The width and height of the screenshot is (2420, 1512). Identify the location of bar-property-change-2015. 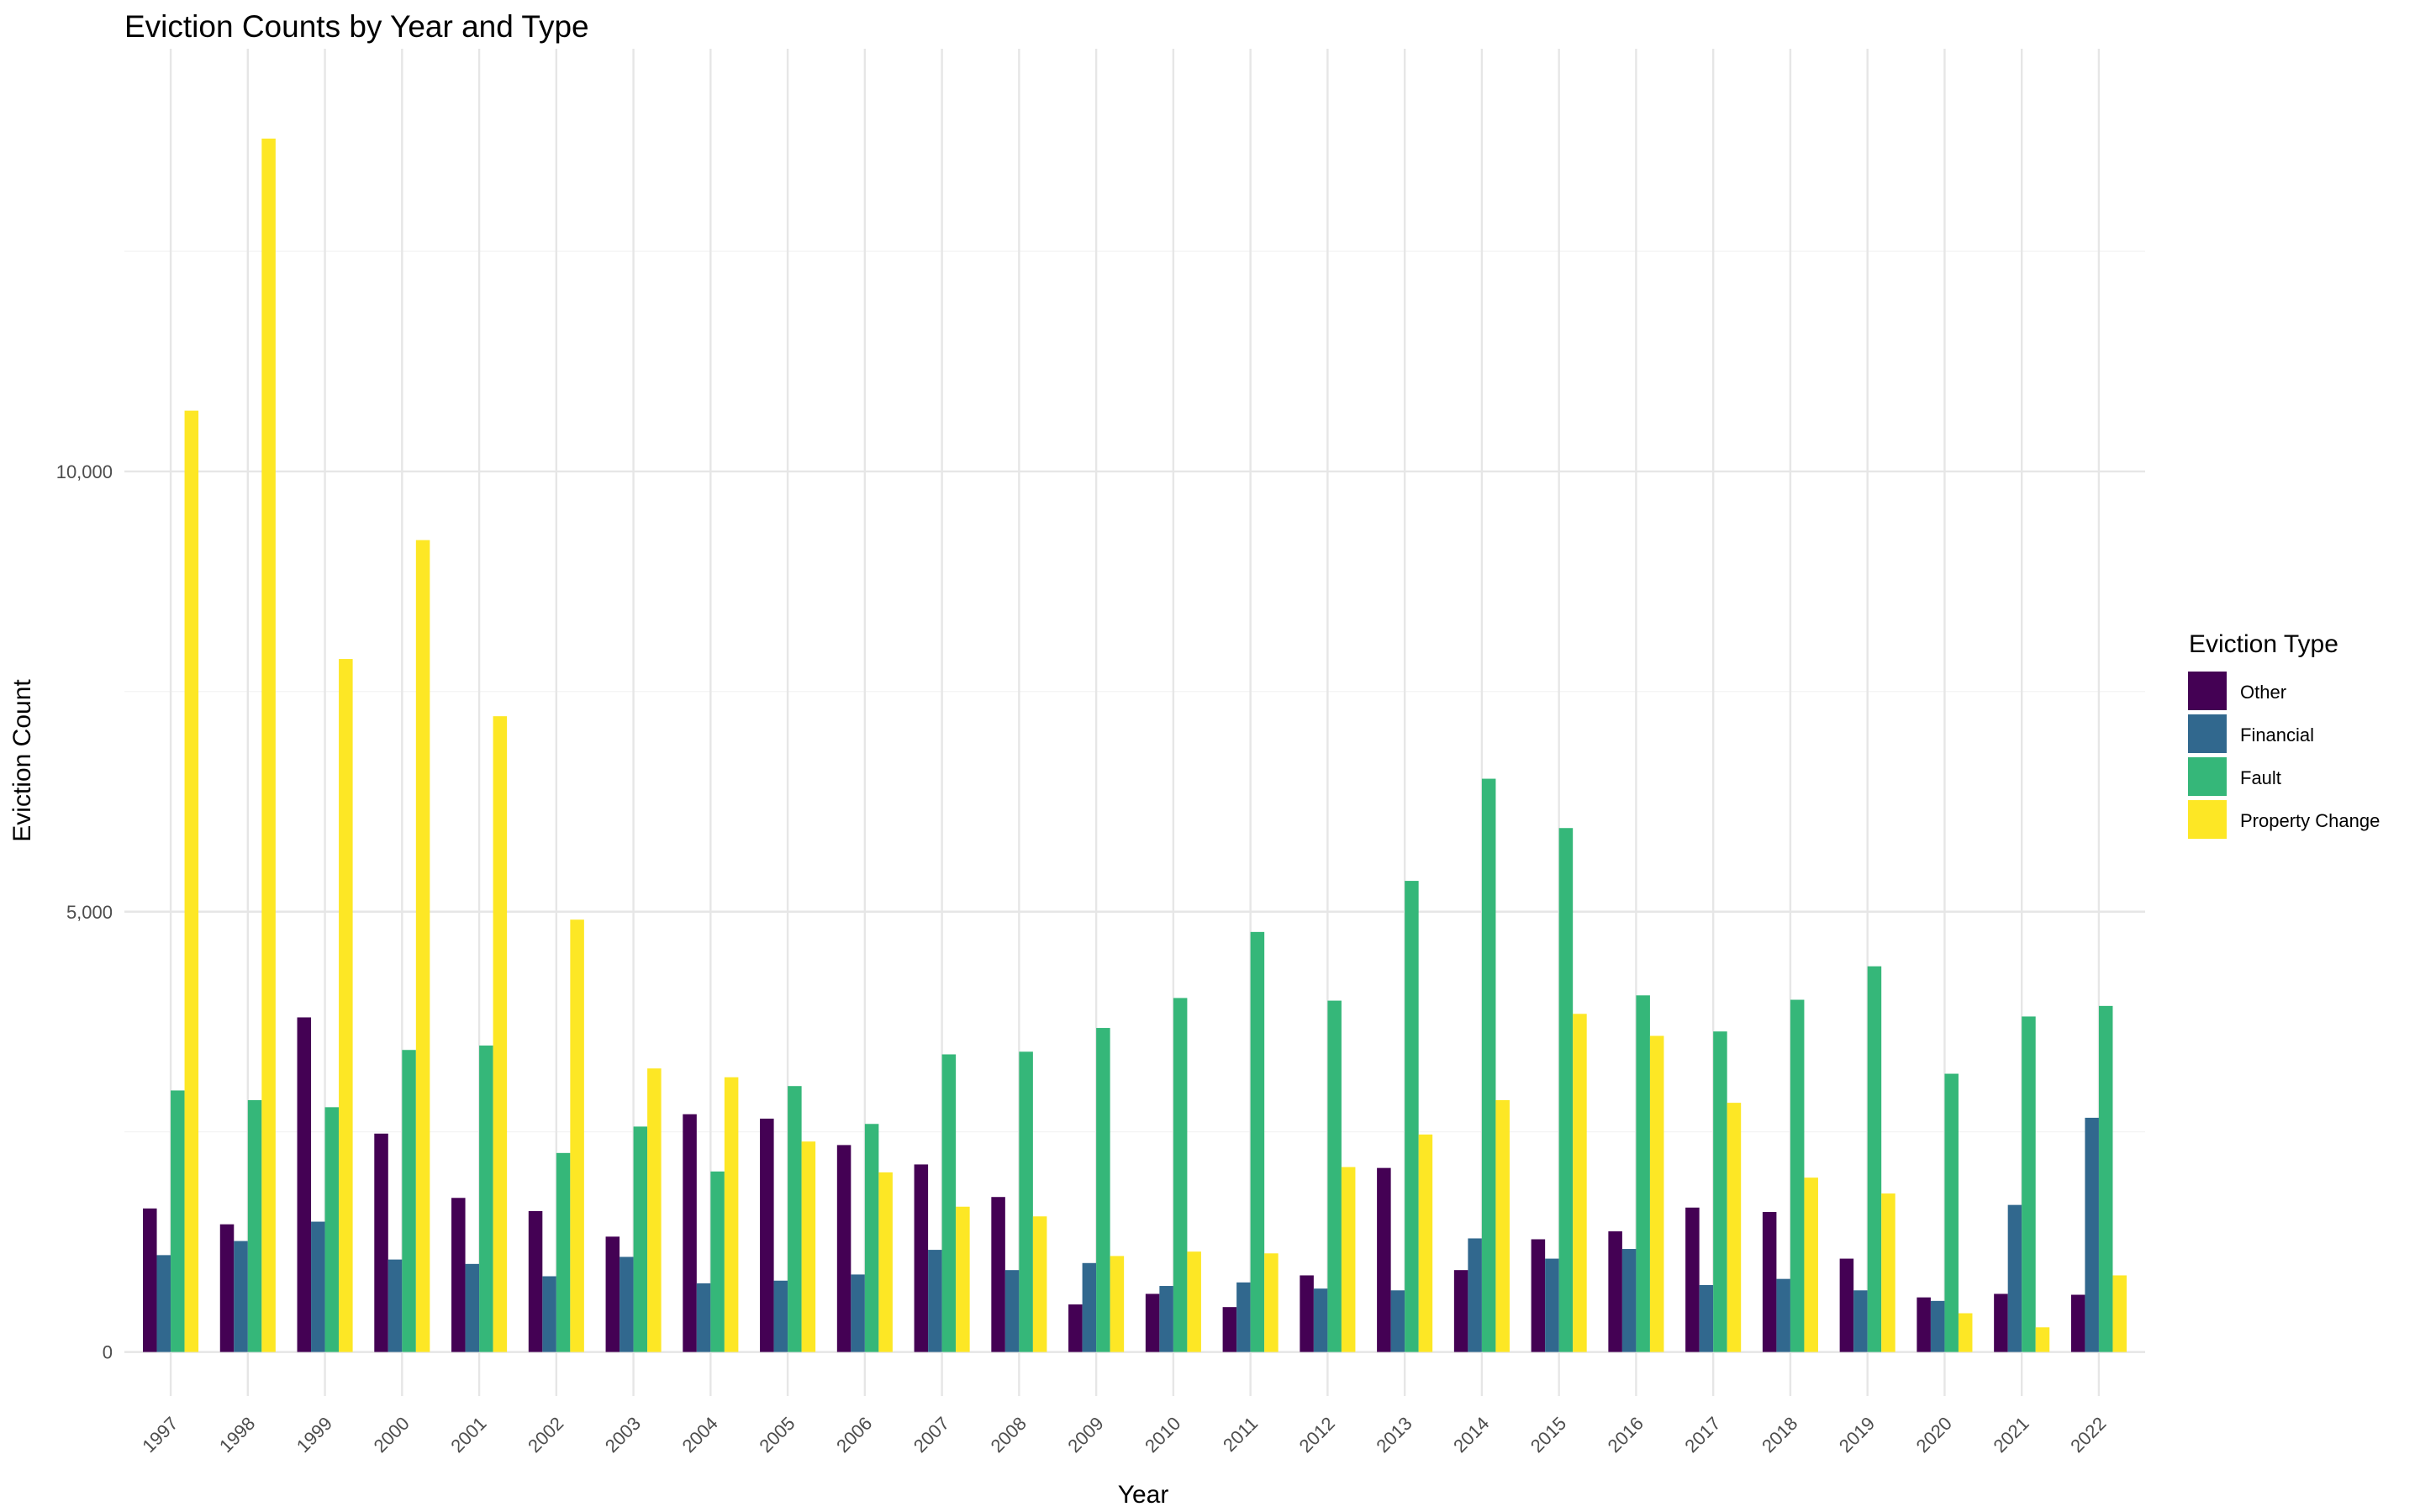
(1580, 1183).